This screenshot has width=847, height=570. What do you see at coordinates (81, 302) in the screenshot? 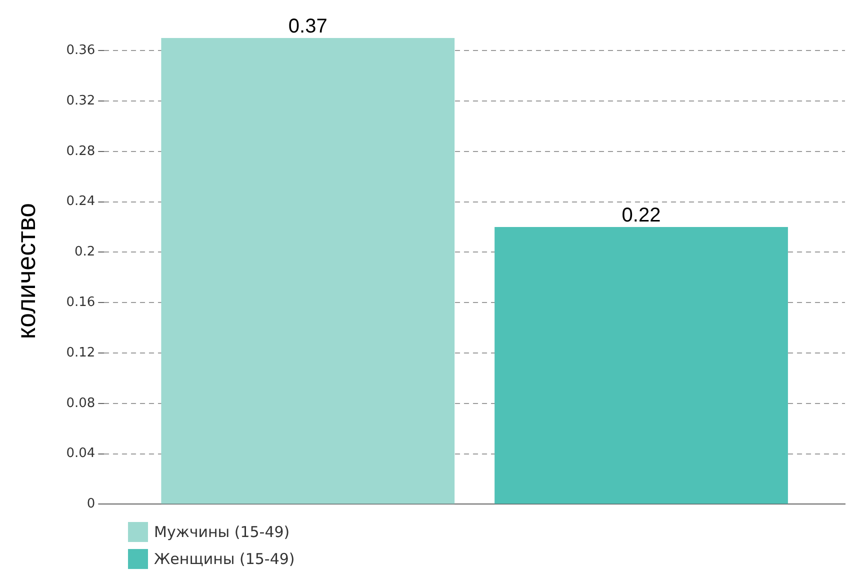
I see `y-tick-label: 0.16` at bounding box center [81, 302].